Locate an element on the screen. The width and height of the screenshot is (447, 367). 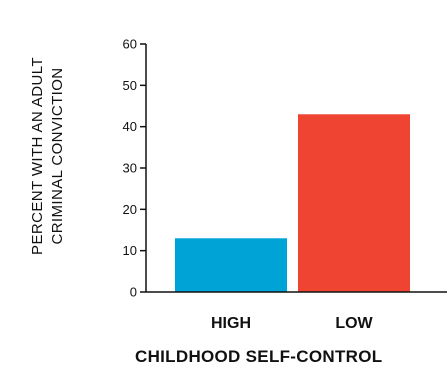
y-axis-title-line-1: PERCENT WITH AN ADULT is located at coordinates (37, 156).